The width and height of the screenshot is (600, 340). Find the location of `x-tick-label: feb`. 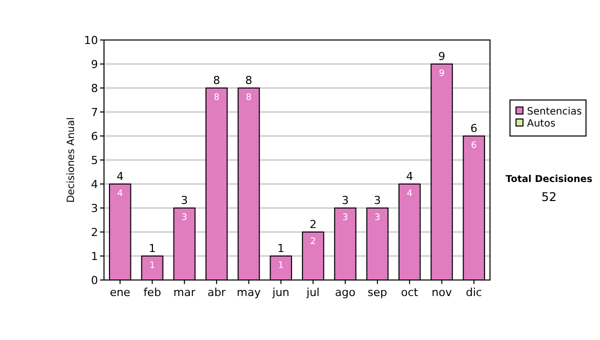

x-tick-label: feb is located at coordinates (152, 292).